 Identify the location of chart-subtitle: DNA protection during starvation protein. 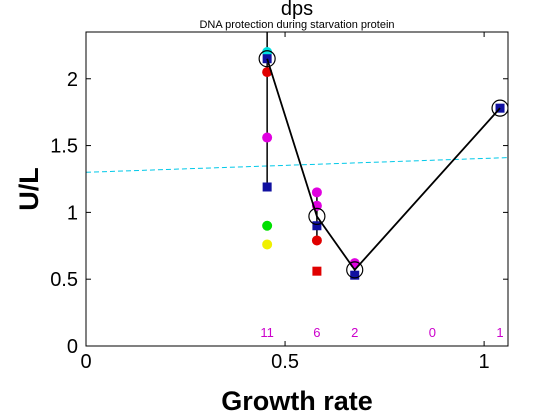
(296, 25).